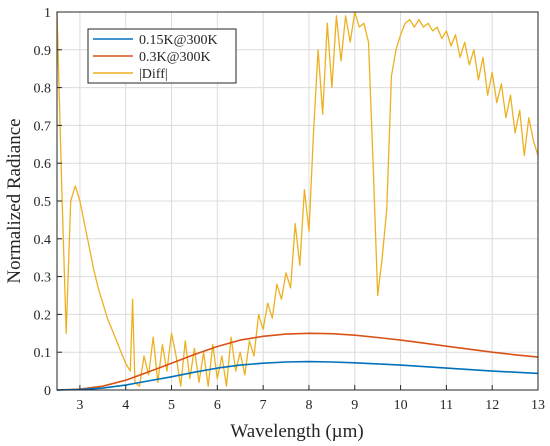 The width and height of the screenshot is (550, 446). What do you see at coordinates (153, 74) in the screenshot?
I see `legend-label-diff: |Diff|` at bounding box center [153, 74].